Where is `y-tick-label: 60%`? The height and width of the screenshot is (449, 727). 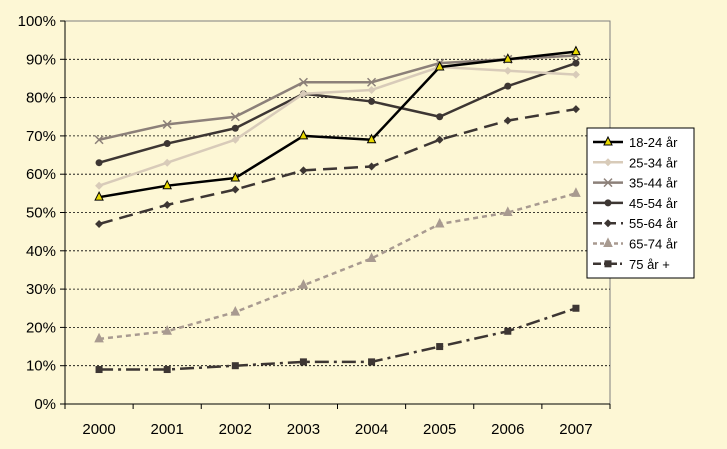 y-tick-label: 60% is located at coordinates (41, 174).